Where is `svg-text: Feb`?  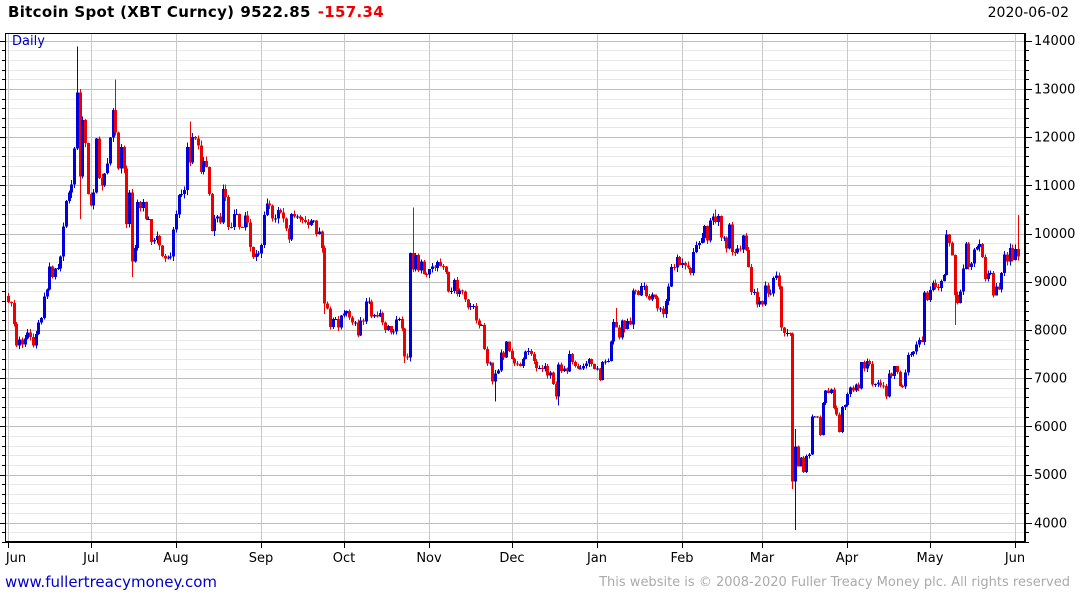 svg-text: Feb is located at coordinates (681, 558).